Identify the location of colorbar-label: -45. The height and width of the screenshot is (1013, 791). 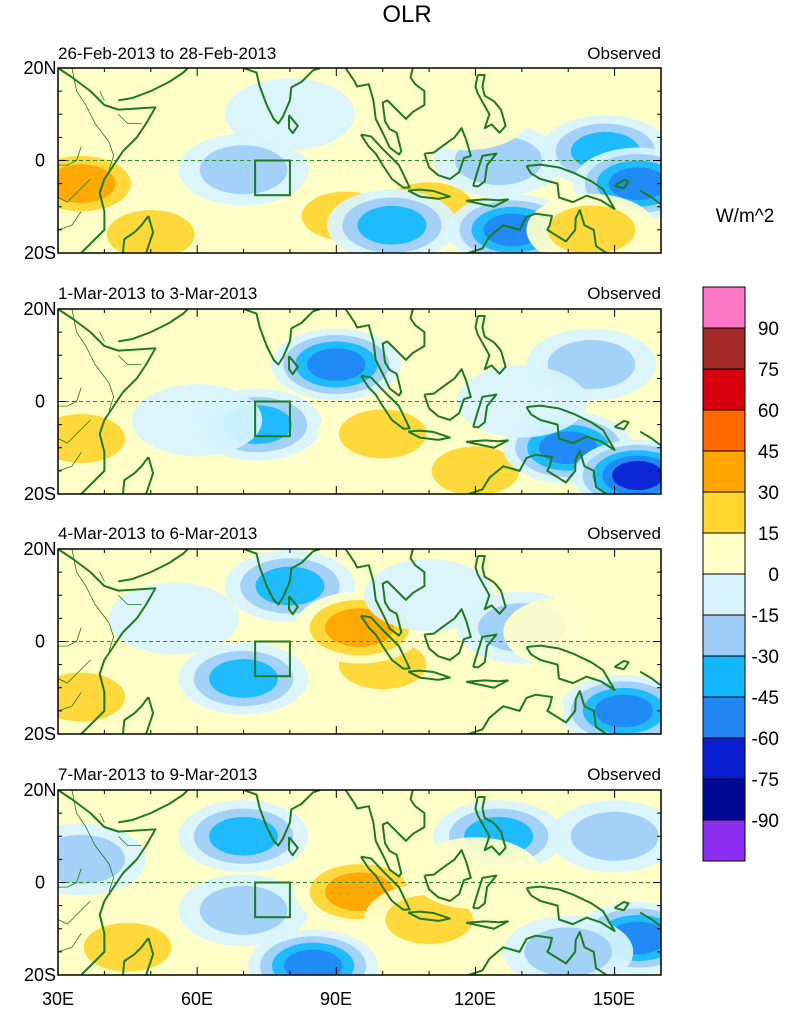
(765, 698).